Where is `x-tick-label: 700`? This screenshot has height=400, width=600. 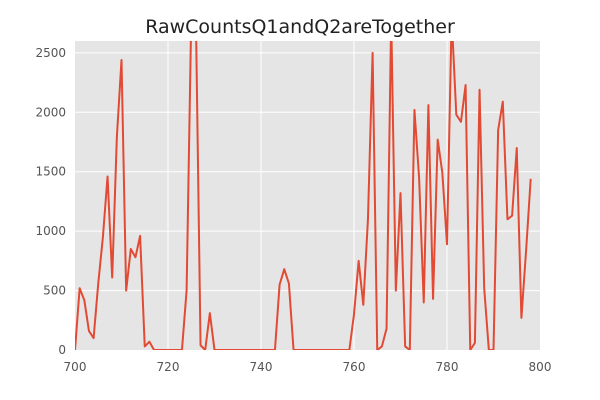 x-tick-label: 700 is located at coordinates (75, 367).